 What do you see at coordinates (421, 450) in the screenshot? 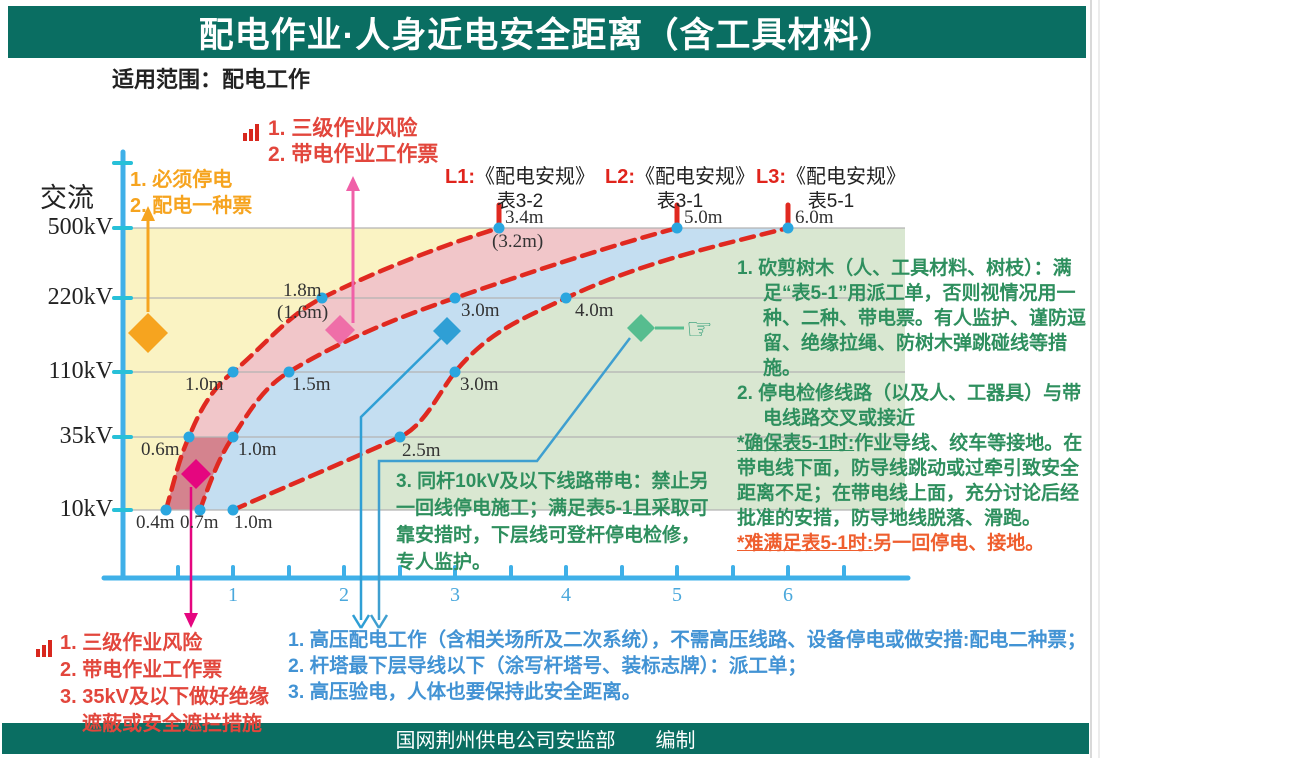
I see `value-label-L3-35kv: 2.5m` at bounding box center [421, 450].